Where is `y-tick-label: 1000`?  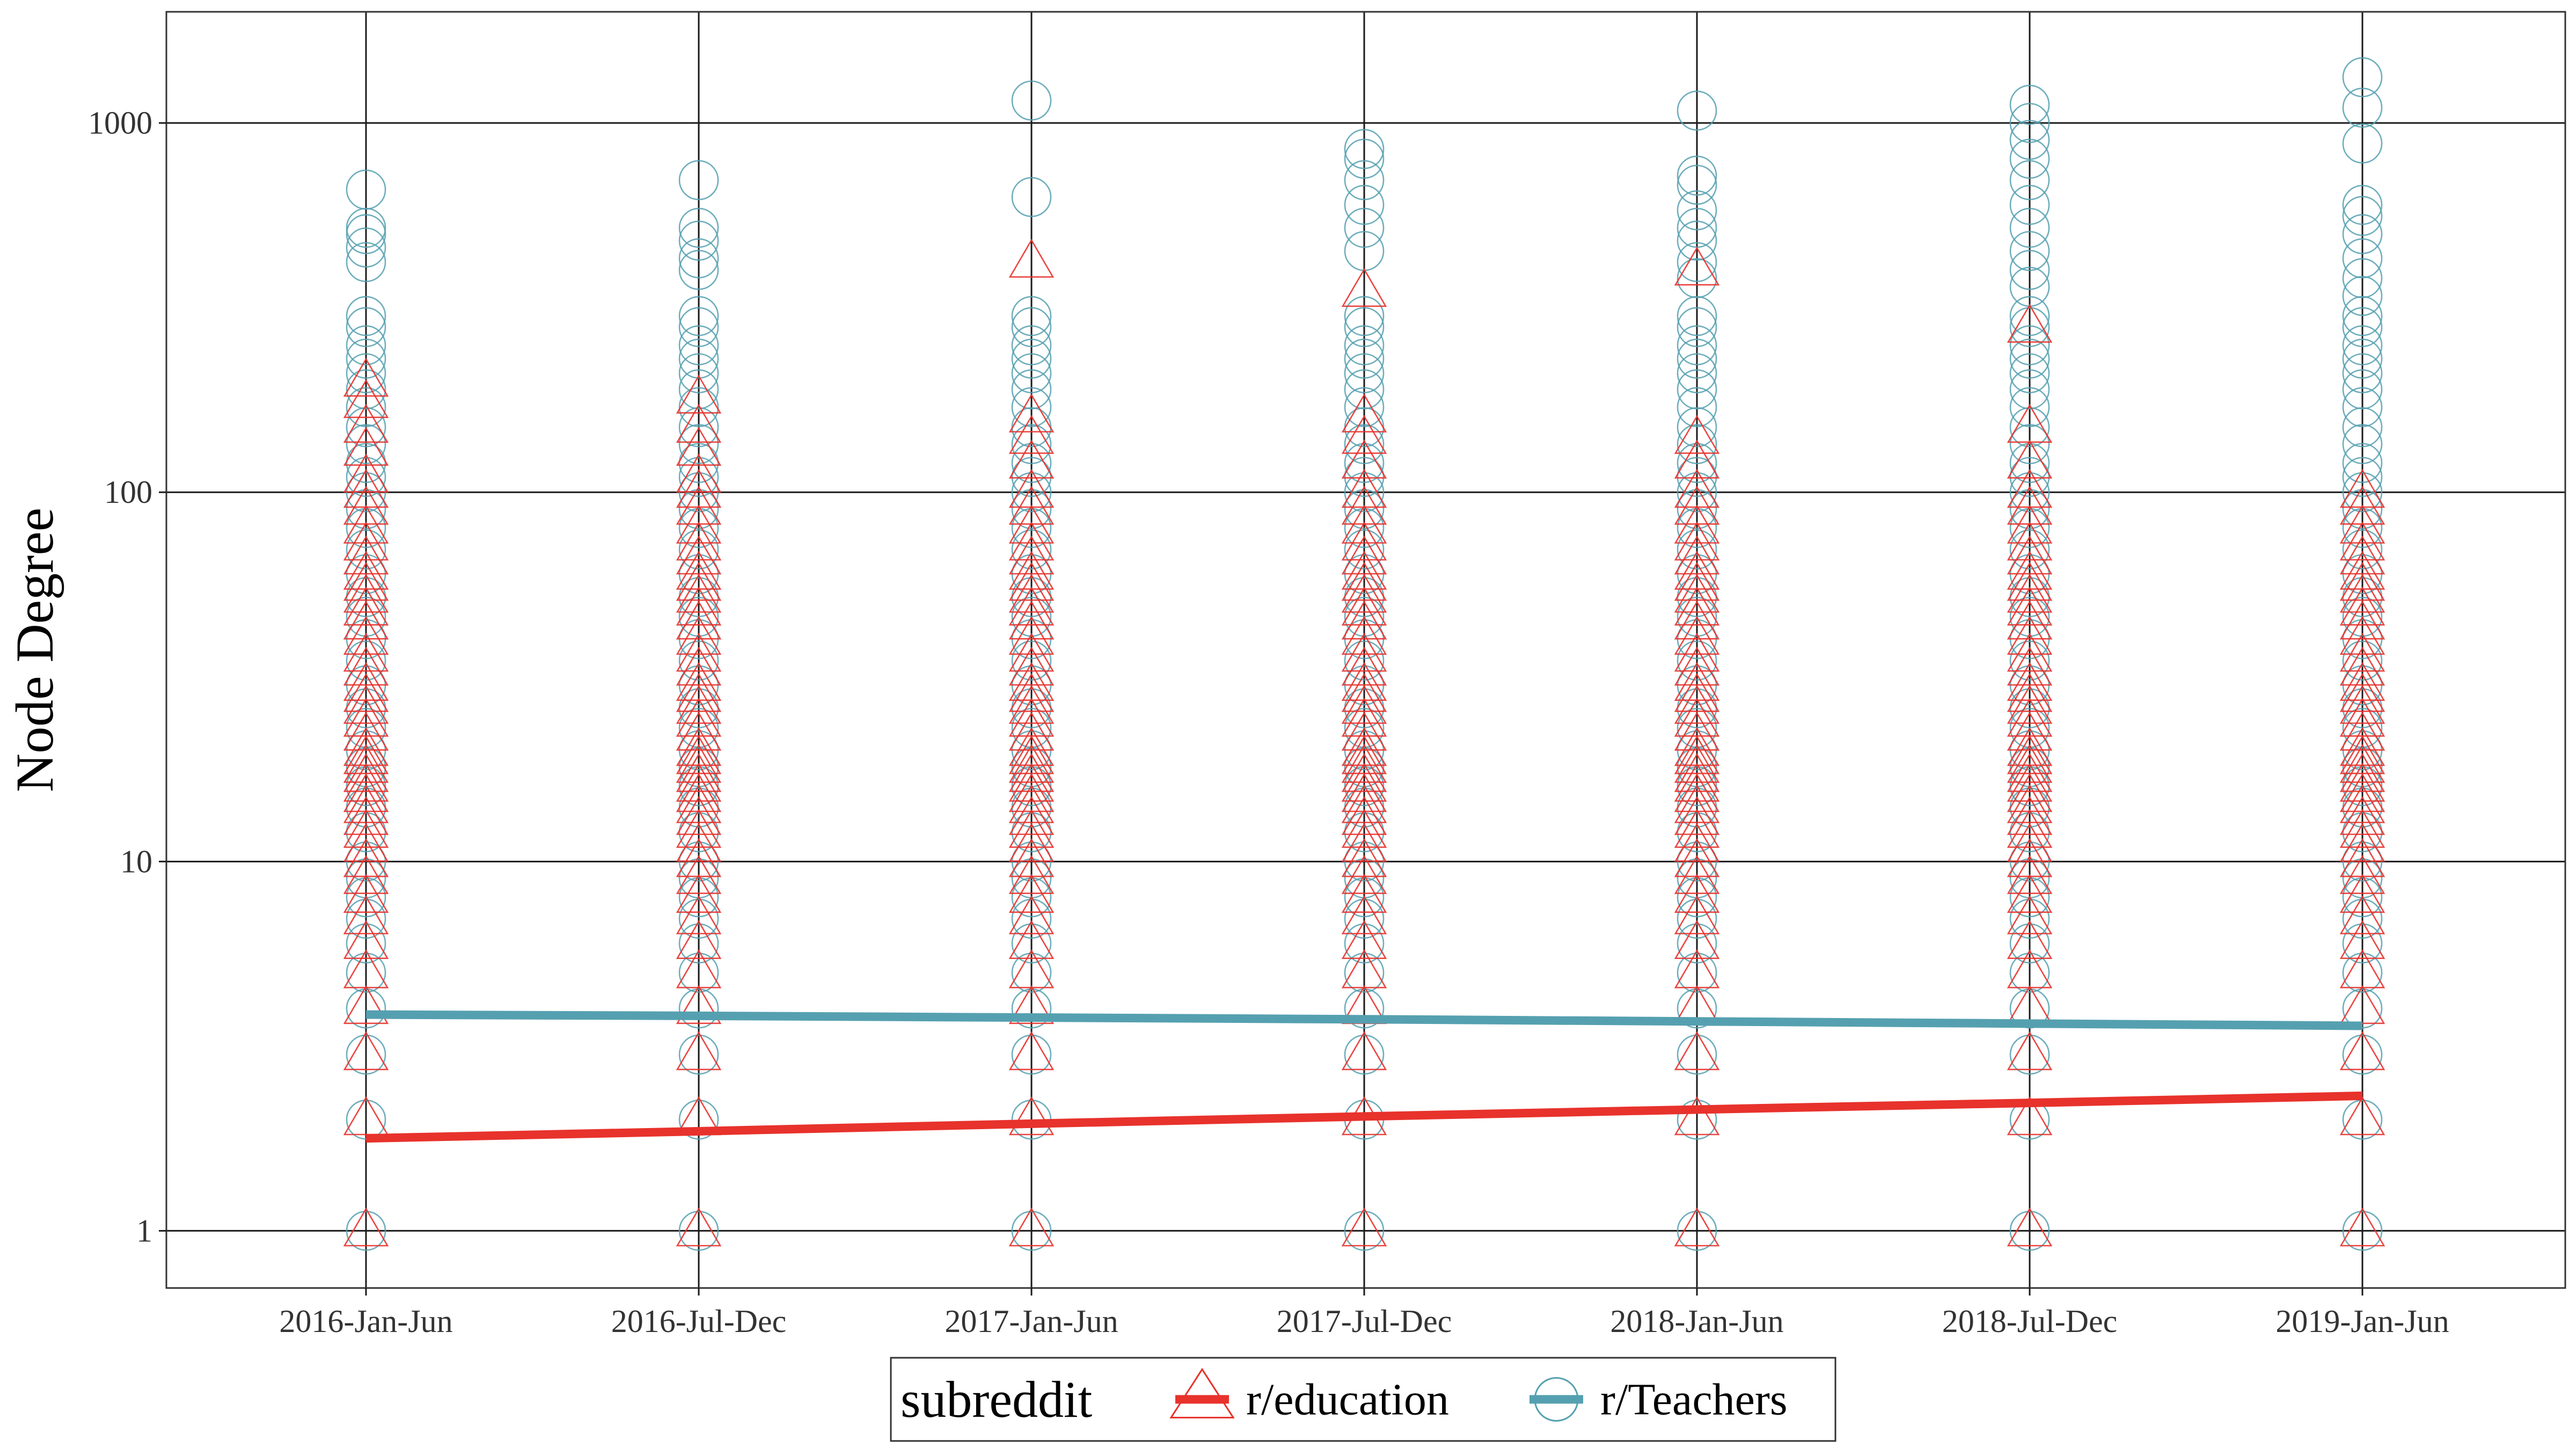 y-tick-label: 1000 is located at coordinates (120, 123).